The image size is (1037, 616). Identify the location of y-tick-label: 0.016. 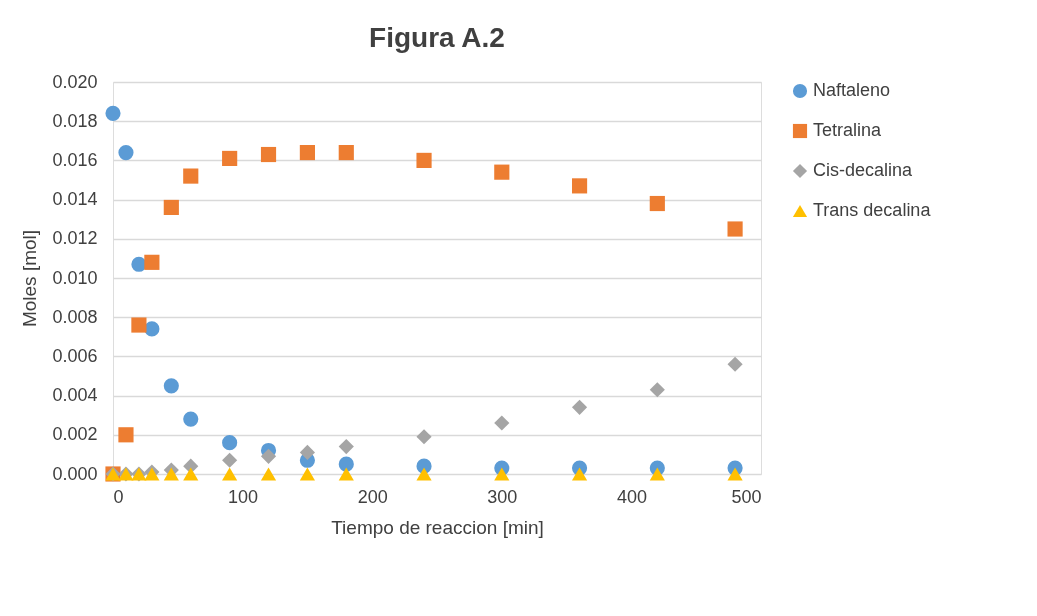
(75, 159).